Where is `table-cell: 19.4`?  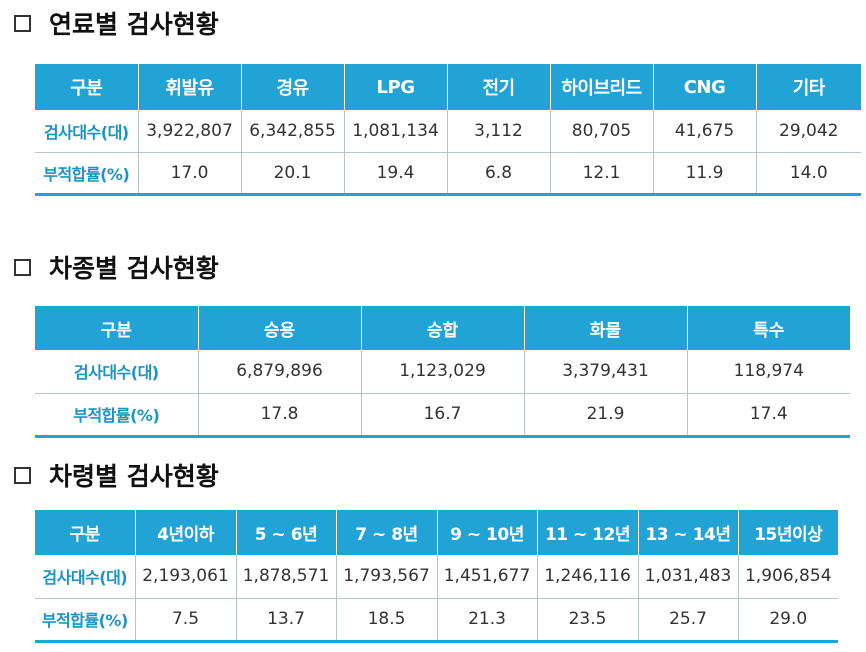
table-cell: 19.4 is located at coordinates (395, 174).